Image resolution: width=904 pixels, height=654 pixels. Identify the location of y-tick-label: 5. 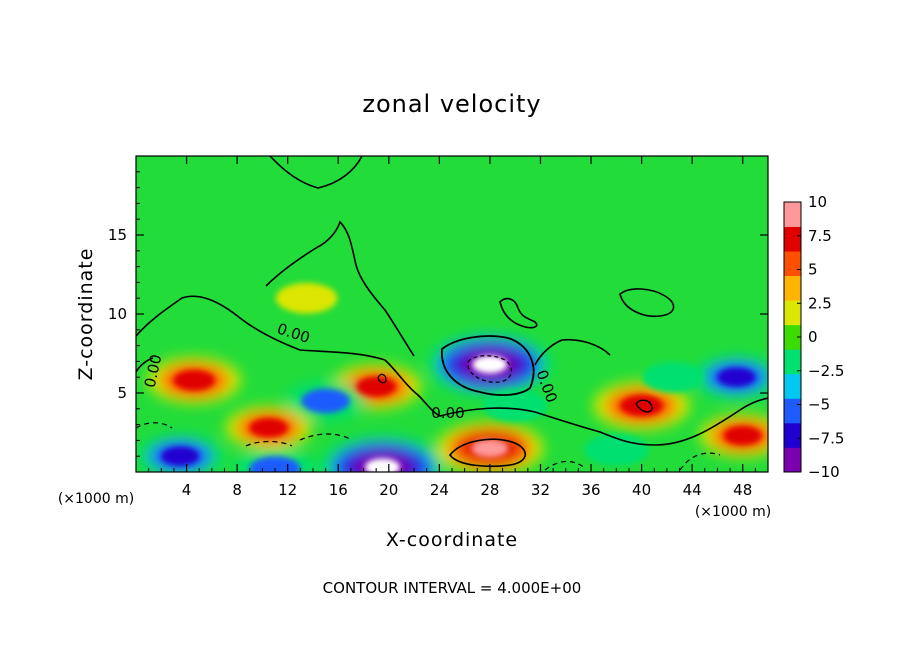
(122, 393).